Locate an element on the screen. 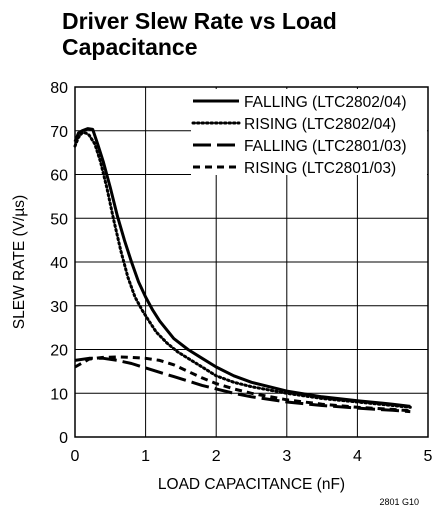 Image resolution: width=433 pixels, height=519 pixels. x-tick-label: 4 is located at coordinates (357, 456).